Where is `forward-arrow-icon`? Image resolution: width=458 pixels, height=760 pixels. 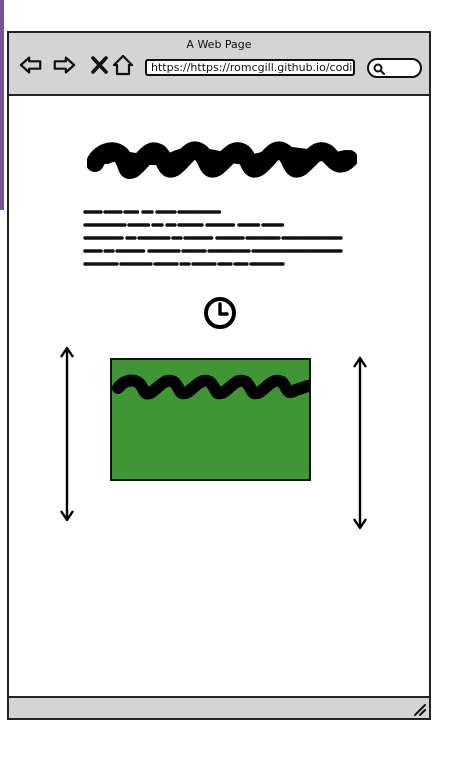
forward-arrow-icon is located at coordinates (64, 65).